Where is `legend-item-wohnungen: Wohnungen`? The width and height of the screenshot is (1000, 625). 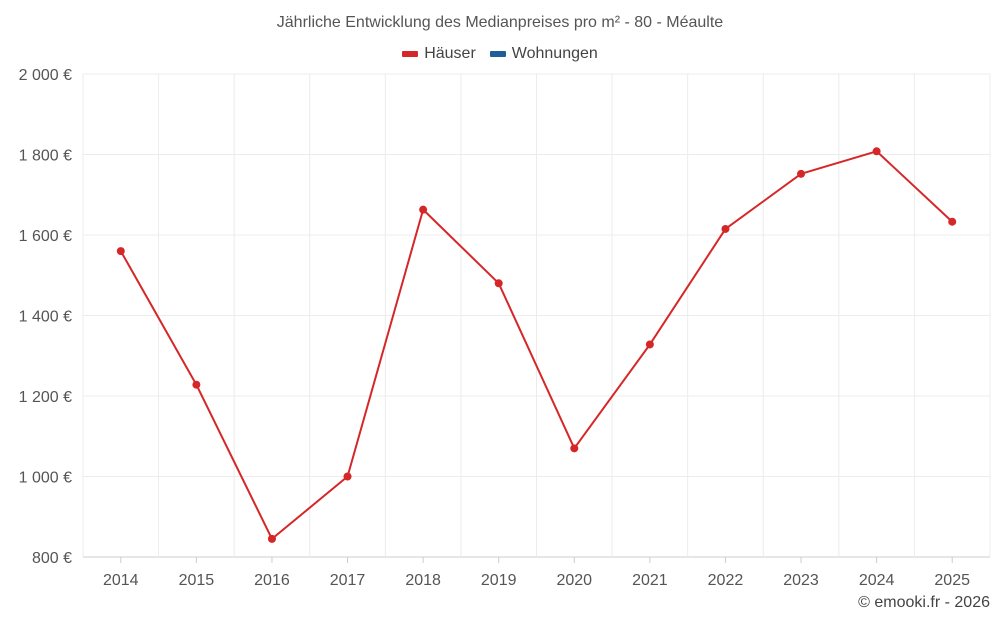
legend-item-wohnungen: Wohnungen is located at coordinates (543, 54).